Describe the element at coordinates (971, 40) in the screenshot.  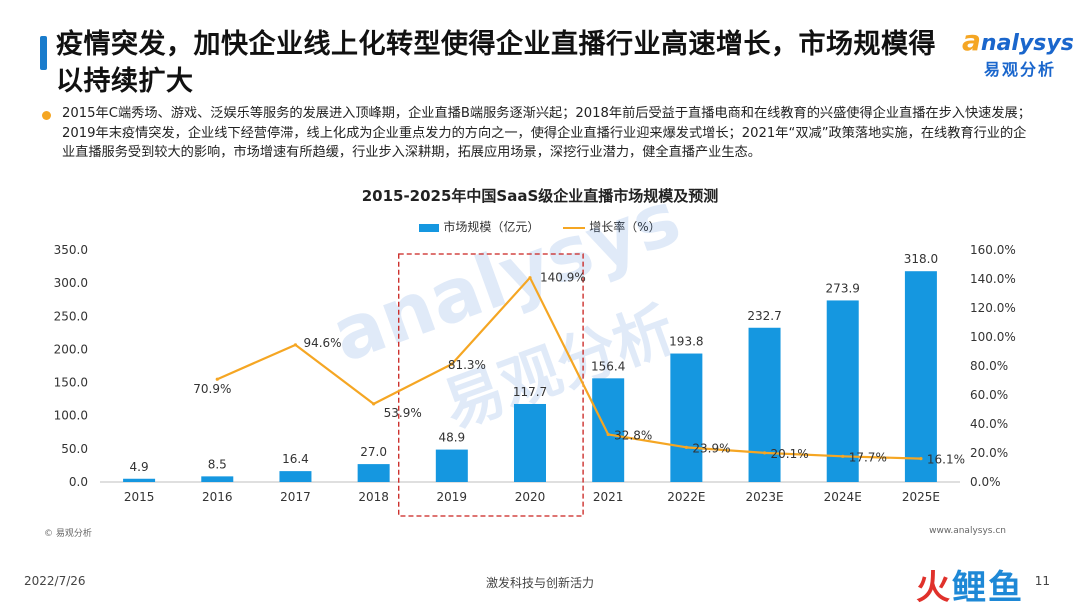
I see `logo-letter-a: a` at that location.